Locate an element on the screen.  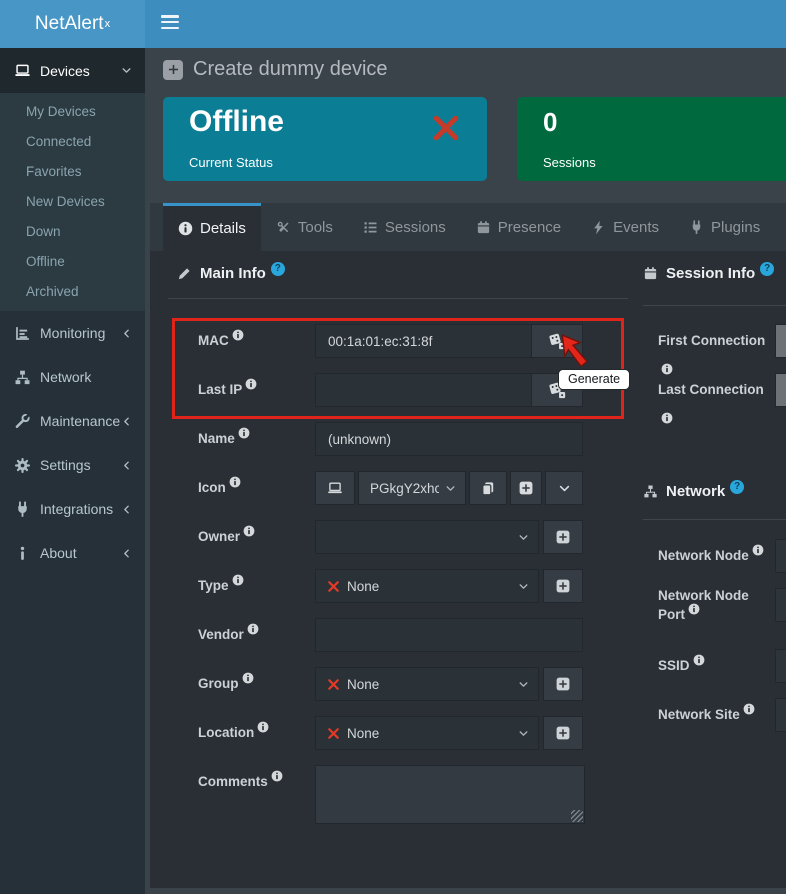
pencil-icon is located at coordinates (184, 273).